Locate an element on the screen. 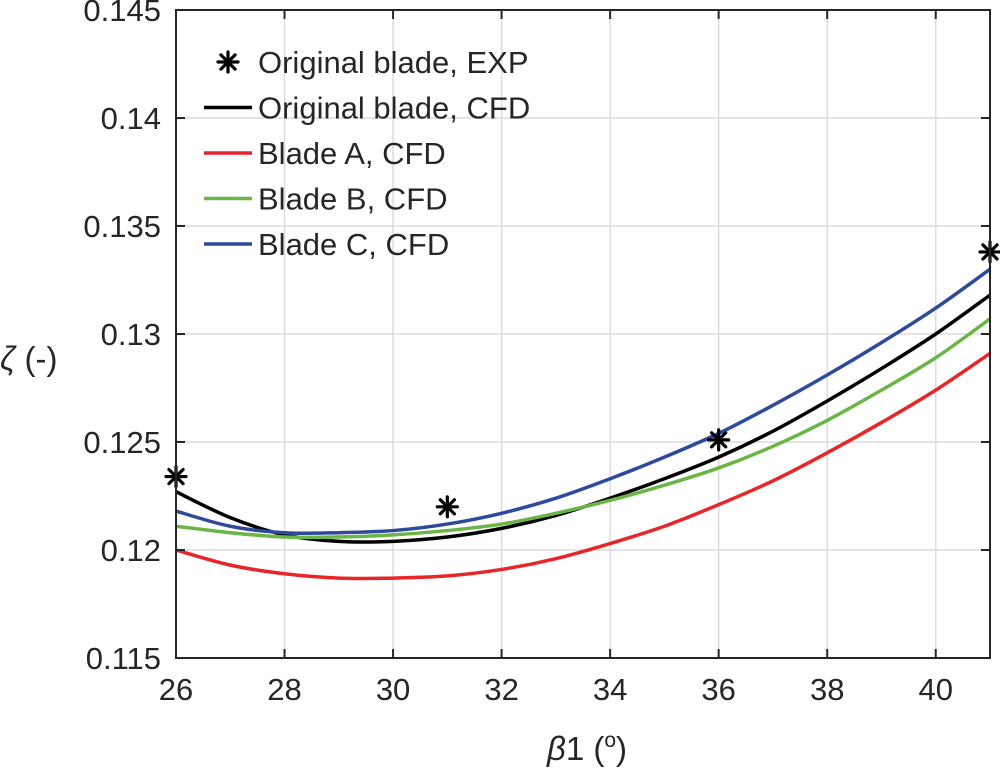 The width and height of the screenshot is (1000, 772). x-tick-label: 36 is located at coordinates (718, 689).